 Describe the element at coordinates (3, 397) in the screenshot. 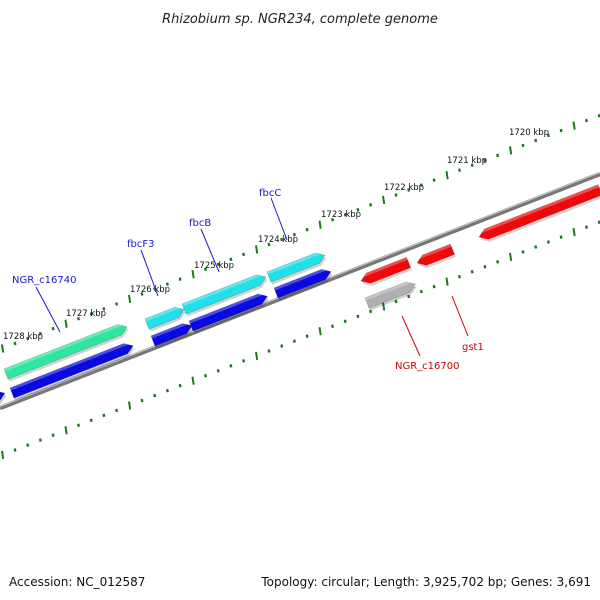

I see `gene-left-edge-cds` at that location.